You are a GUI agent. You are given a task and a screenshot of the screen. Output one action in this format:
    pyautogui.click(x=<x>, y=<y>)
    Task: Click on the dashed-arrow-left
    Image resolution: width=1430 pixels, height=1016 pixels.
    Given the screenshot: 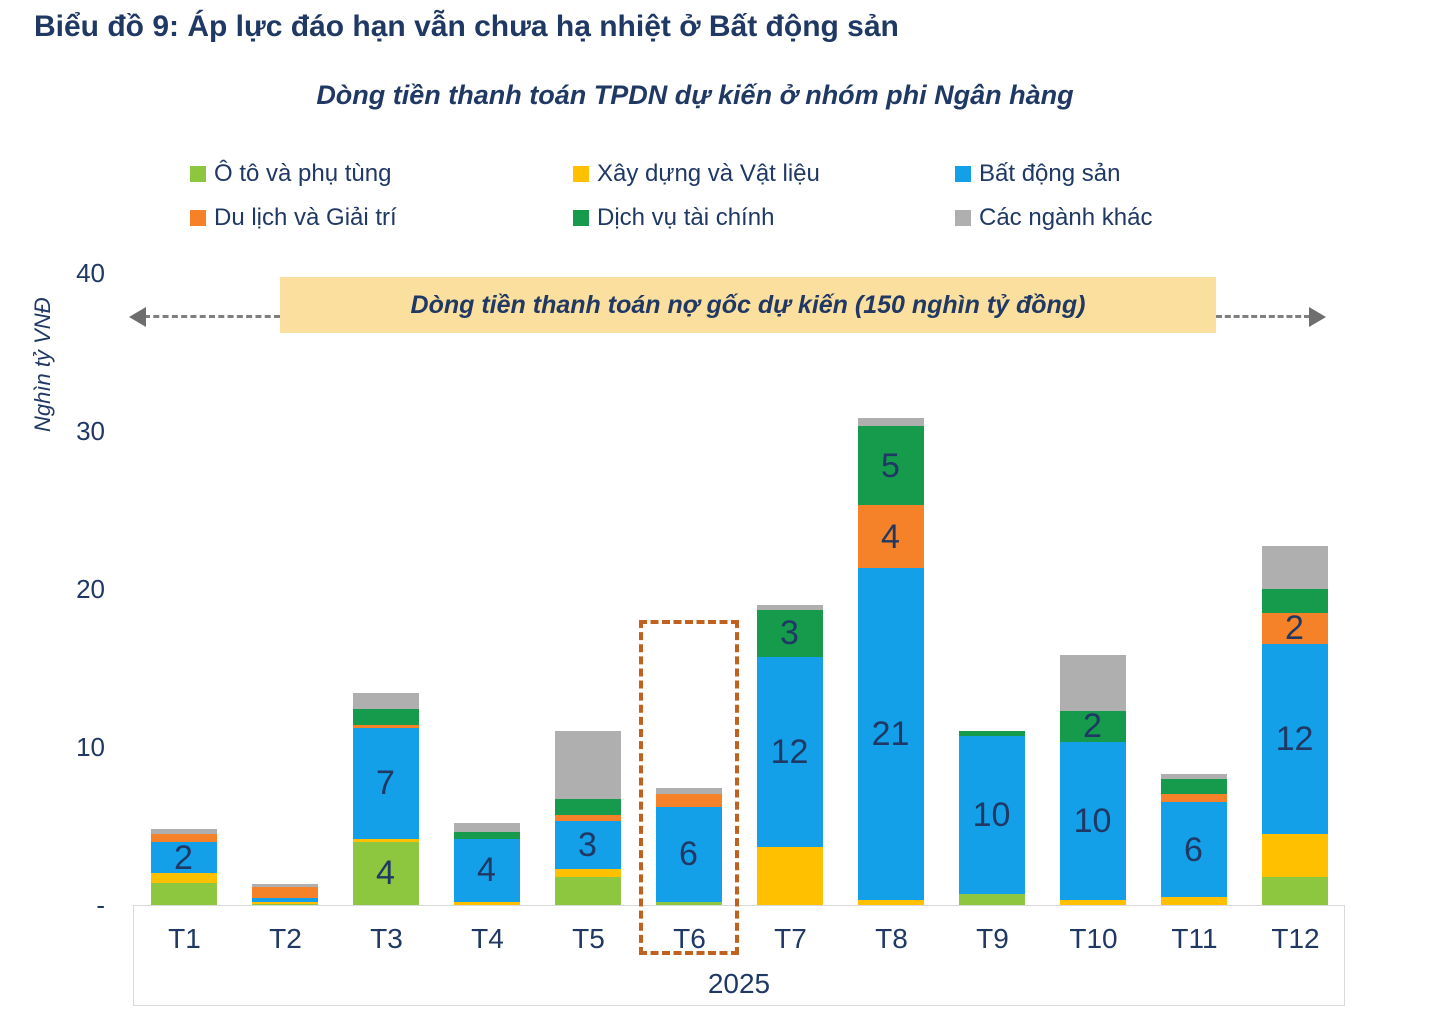 What is the action you would take?
    pyautogui.click(x=212, y=316)
    